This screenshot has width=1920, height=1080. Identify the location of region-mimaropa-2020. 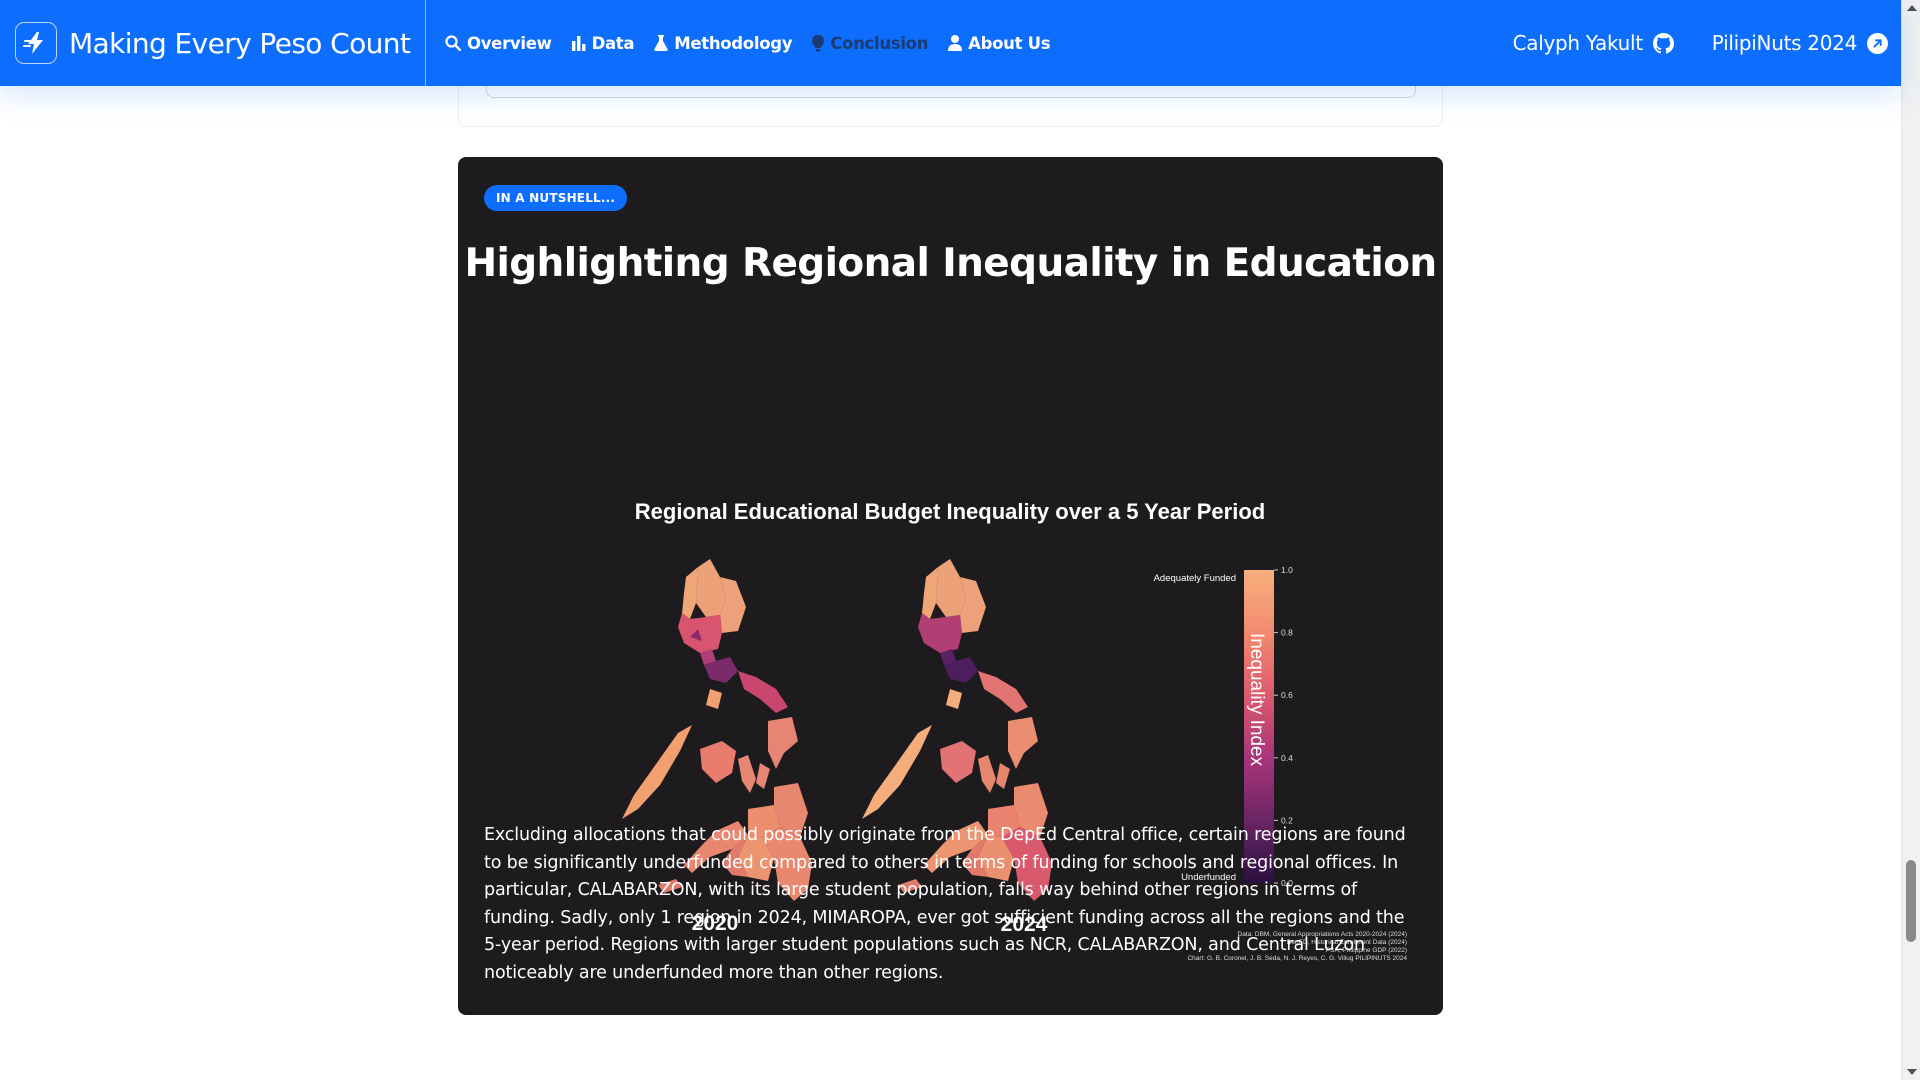
(672, 754).